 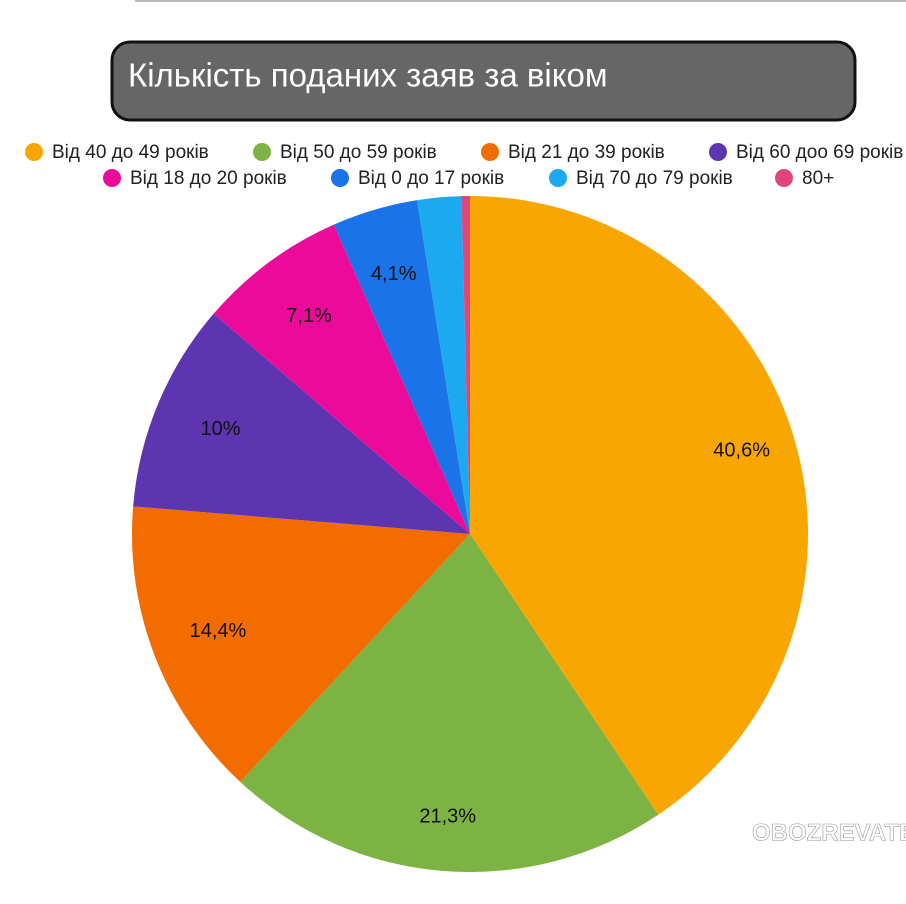 What do you see at coordinates (654, 178) in the screenshot?
I see `legend-label: Від 70 до 79 років` at bounding box center [654, 178].